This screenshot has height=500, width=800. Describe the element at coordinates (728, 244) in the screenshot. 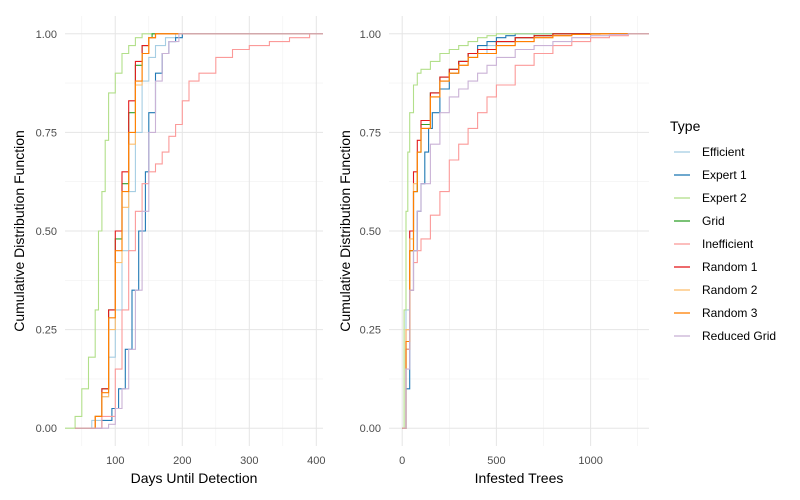

I see `legend-label: Inefficient` at that location.